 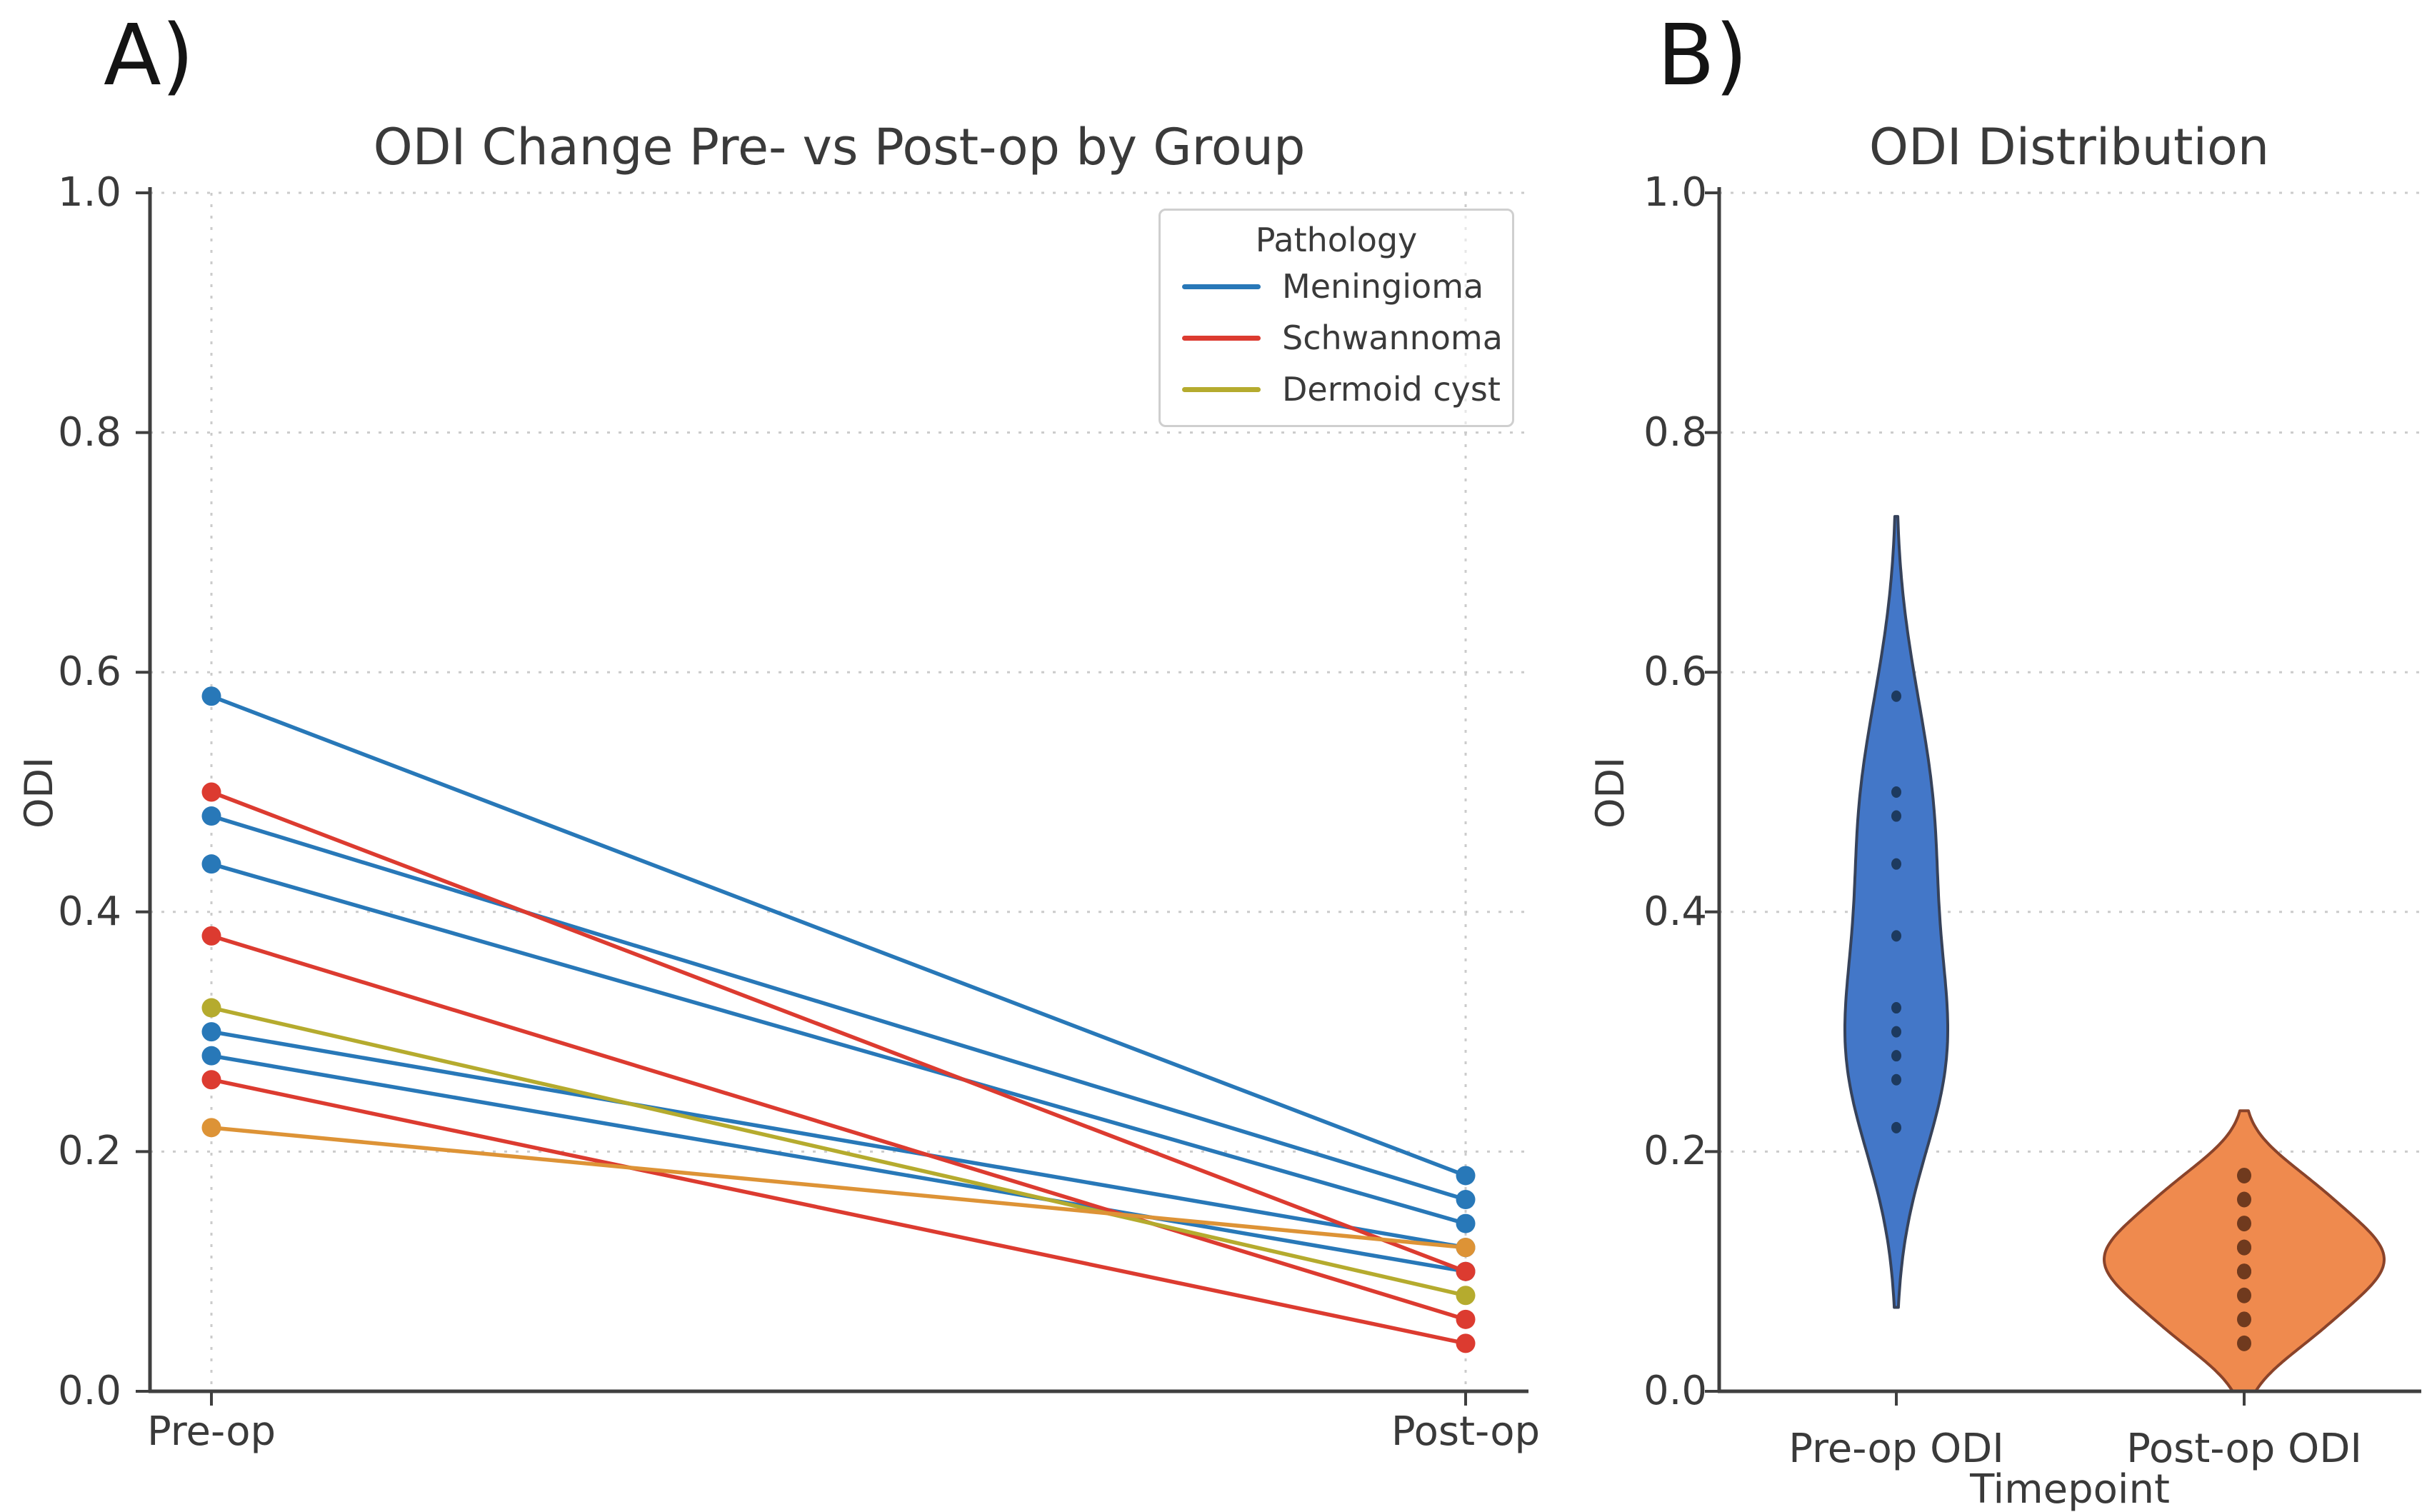 What do you see at coordinates (1702, 55) in the screenshot?
I see `panel-b-letter: B)` at bounding box center [1702, 55].